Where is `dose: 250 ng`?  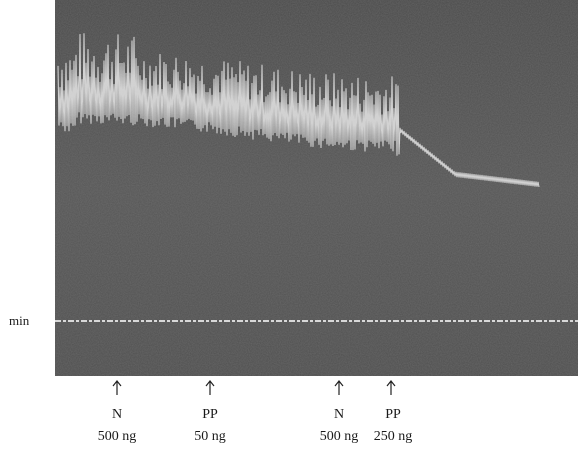 dose: 250 ng is located at coordinates (393, 436).